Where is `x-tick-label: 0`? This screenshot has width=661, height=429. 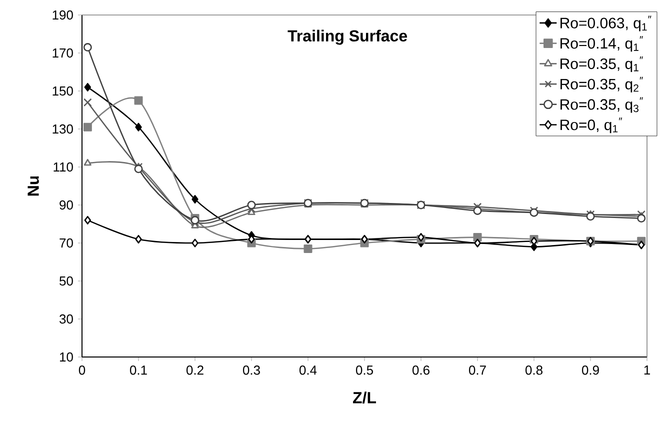
x-tick-label: 0 is located at coordinates (82, 370).